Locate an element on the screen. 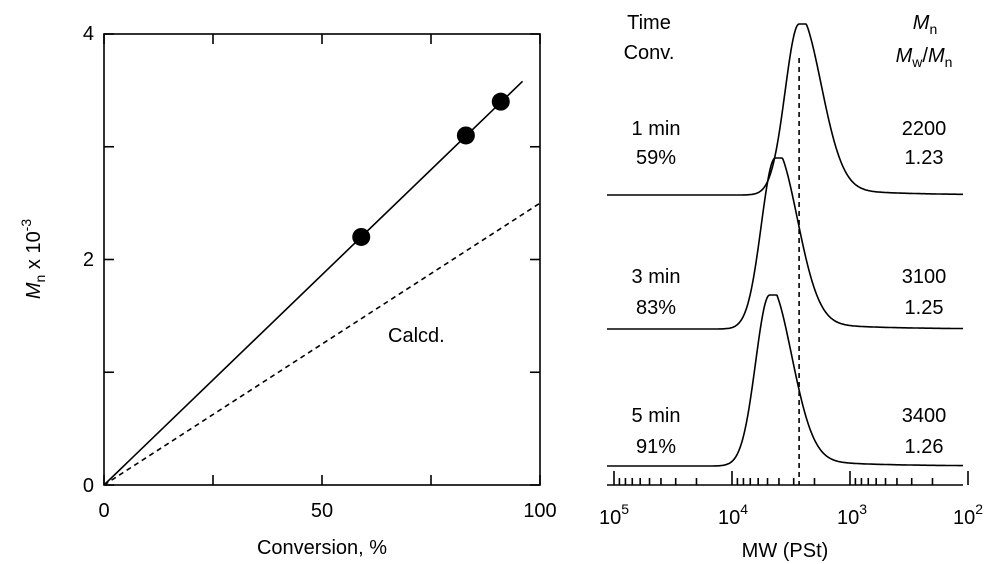 Image resolution: width=990 pixels, height=564 pixels. row3-time: 5 min is located at coordinates (656, 416).